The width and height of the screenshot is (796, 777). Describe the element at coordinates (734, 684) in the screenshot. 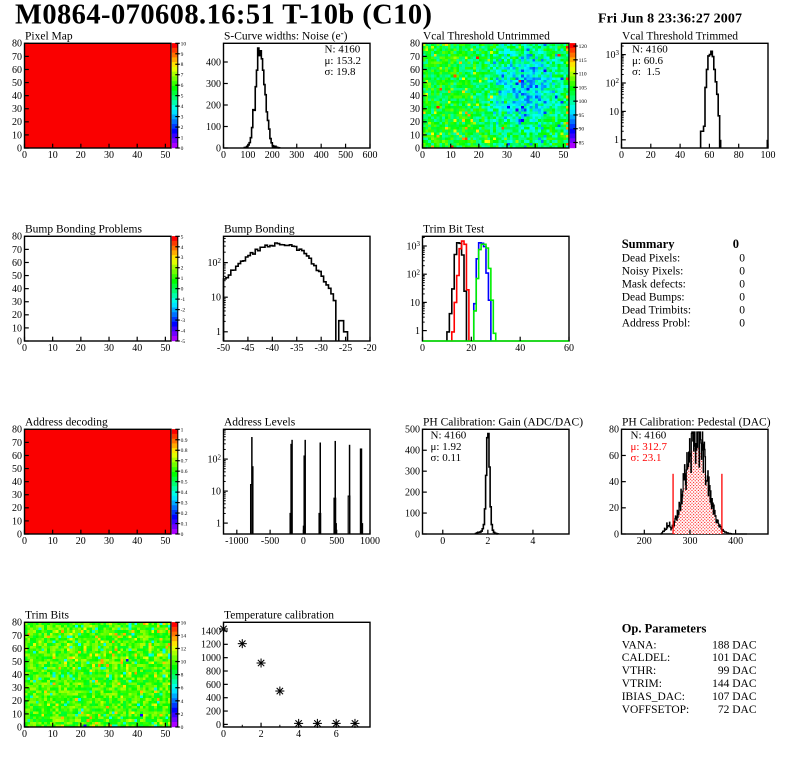

I see `svg-text: 144 DAC` at that location.